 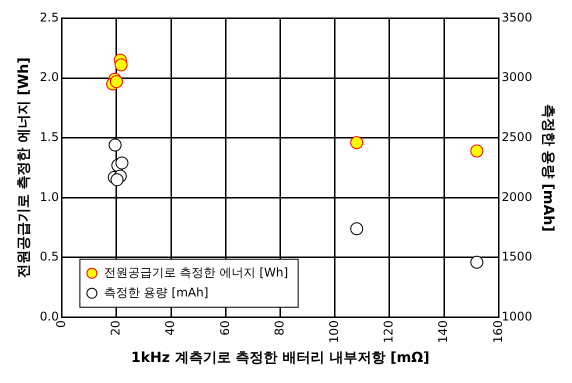 What do you see at coordinates (196, 272) in the screenshot?
I see `legend-label: 전원공급기로 측정한 에너지 [Wh]` at bounding box center [196, 272].